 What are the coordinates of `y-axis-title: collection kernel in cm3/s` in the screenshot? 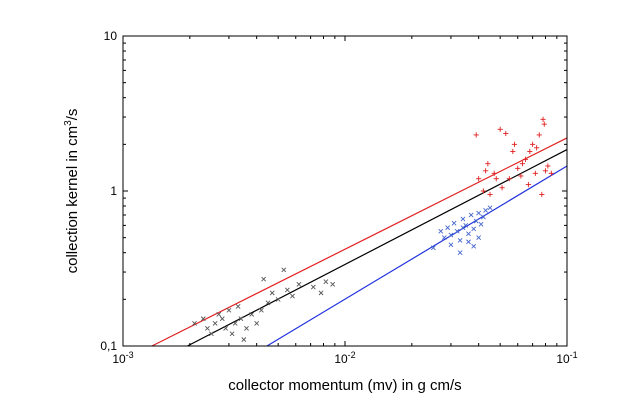 It's located at (72, 191).